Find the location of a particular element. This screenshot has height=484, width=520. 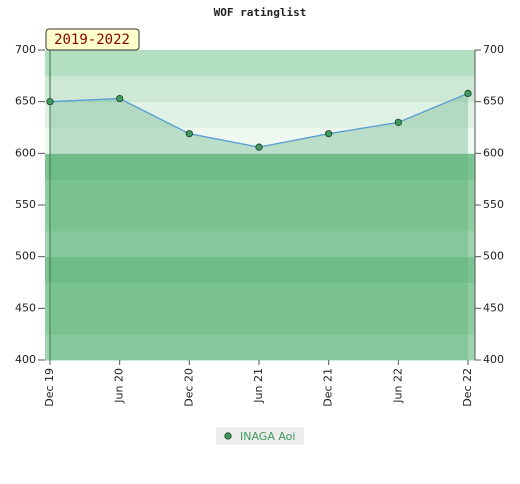

x-tick-label: Jun 20 is located at coordinates (119, 386).